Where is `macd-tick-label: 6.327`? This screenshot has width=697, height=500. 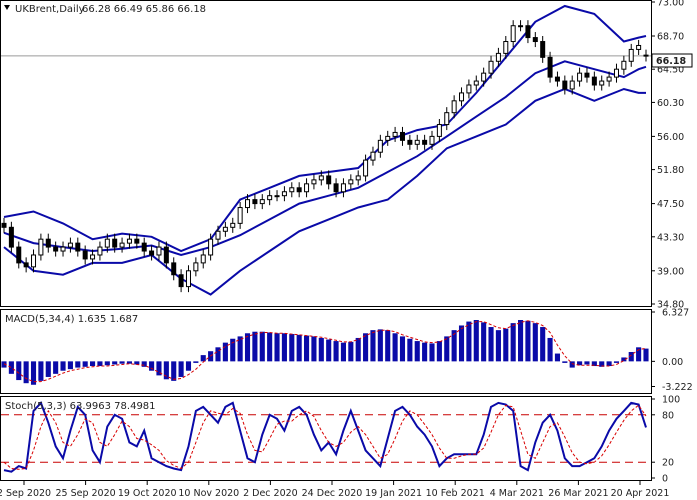 macd-tick-label: 6.327 is located at coordinates (675, 313).